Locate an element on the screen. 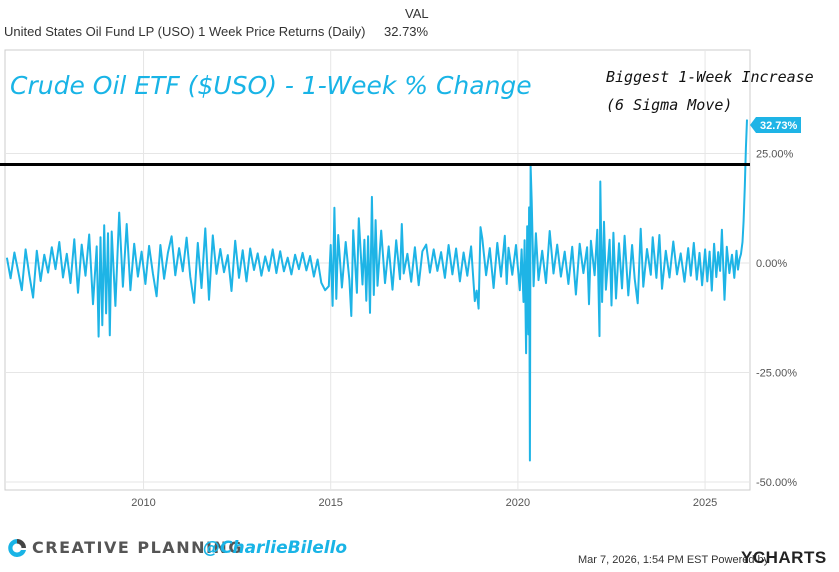  ycharts-logo: YCHARTS is located at coordinates (784, 557).